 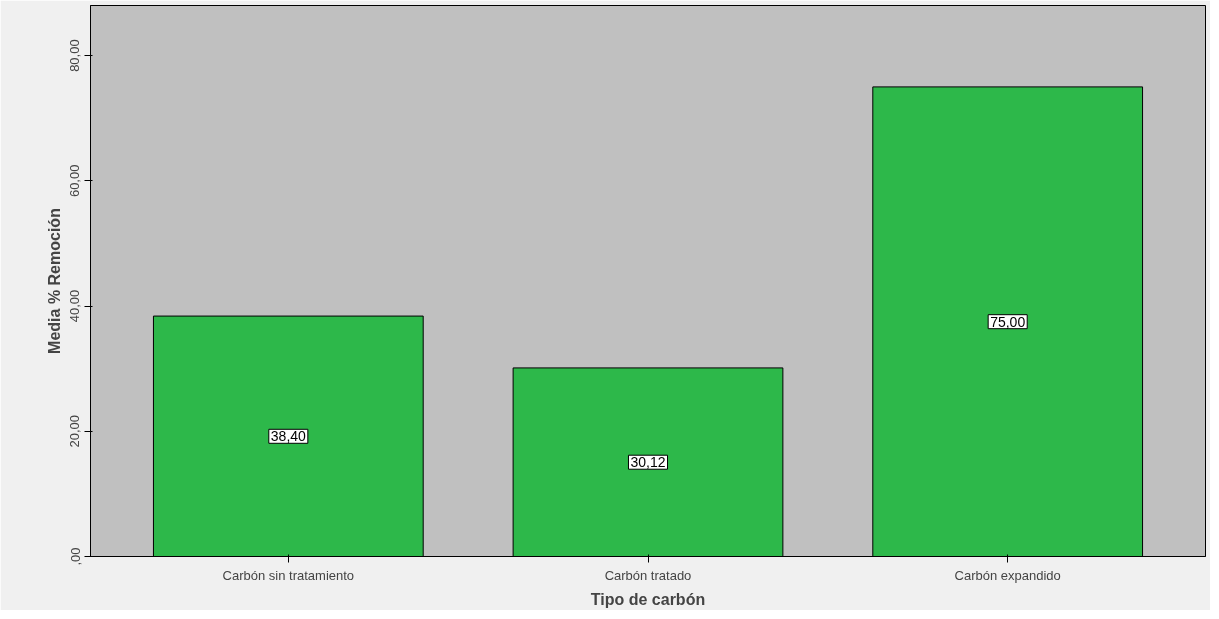 What do you see at coordinates (288, 436) in the screenshot?
I see `data-label: 38,40` at bounding box center [288, 436].